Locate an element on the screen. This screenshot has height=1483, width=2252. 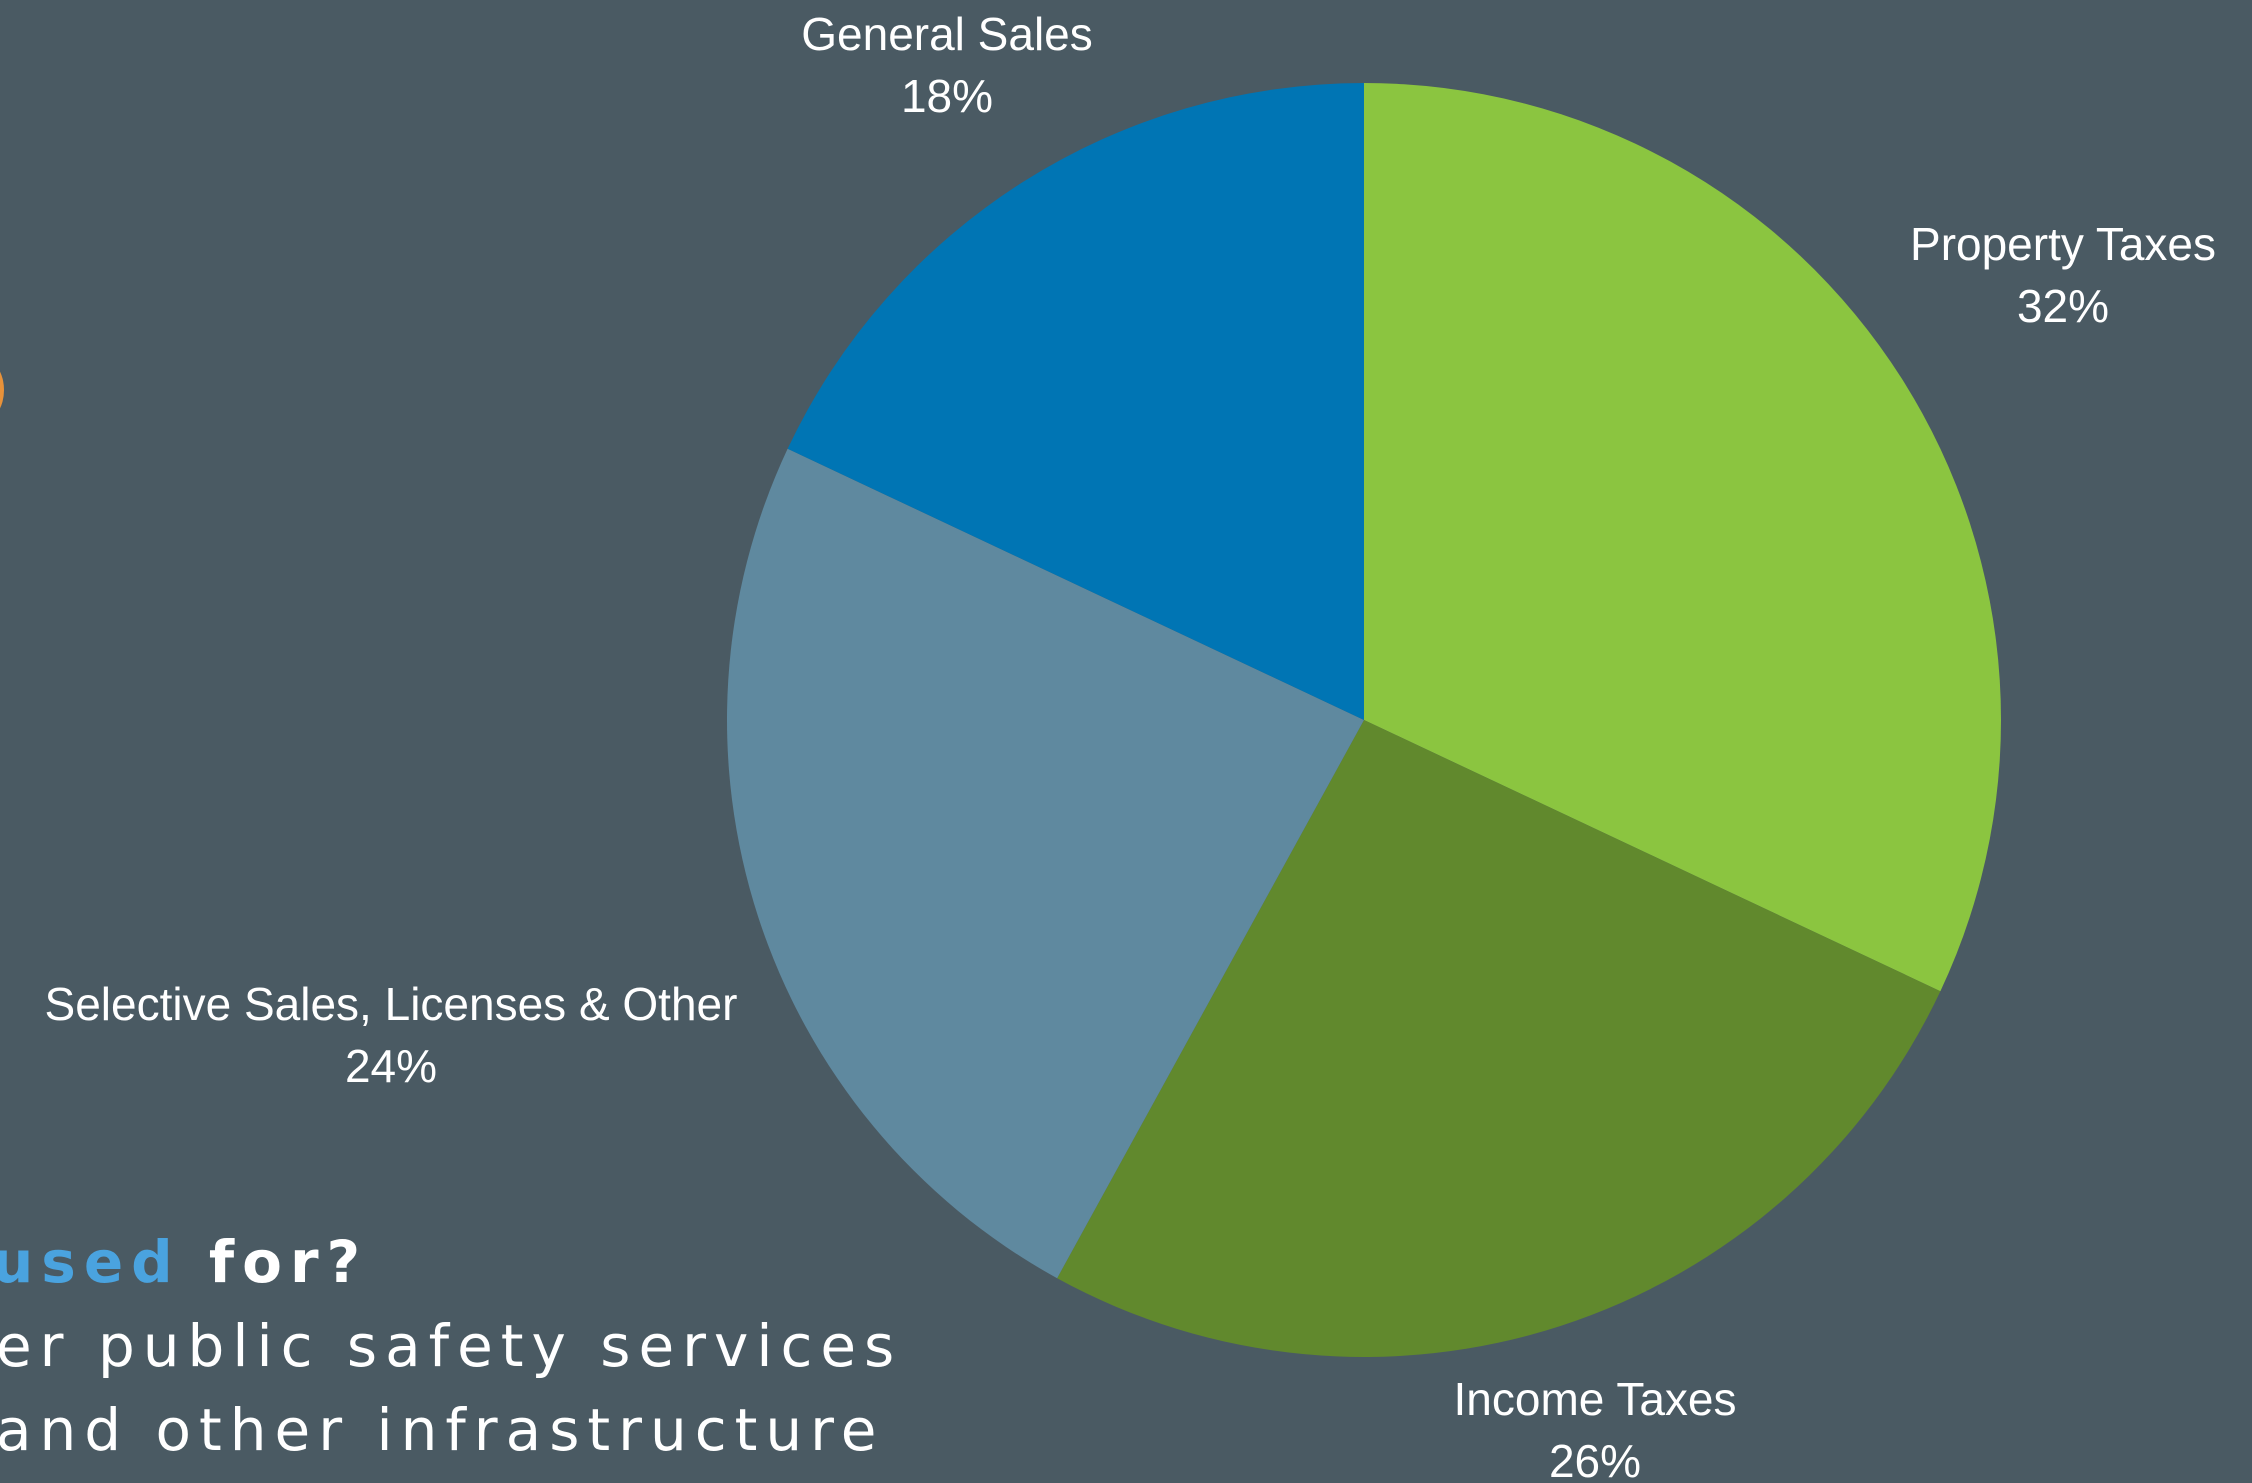
slice-value-selective-sales-licenses-other: 24% is located at coordinates (391, 1066).